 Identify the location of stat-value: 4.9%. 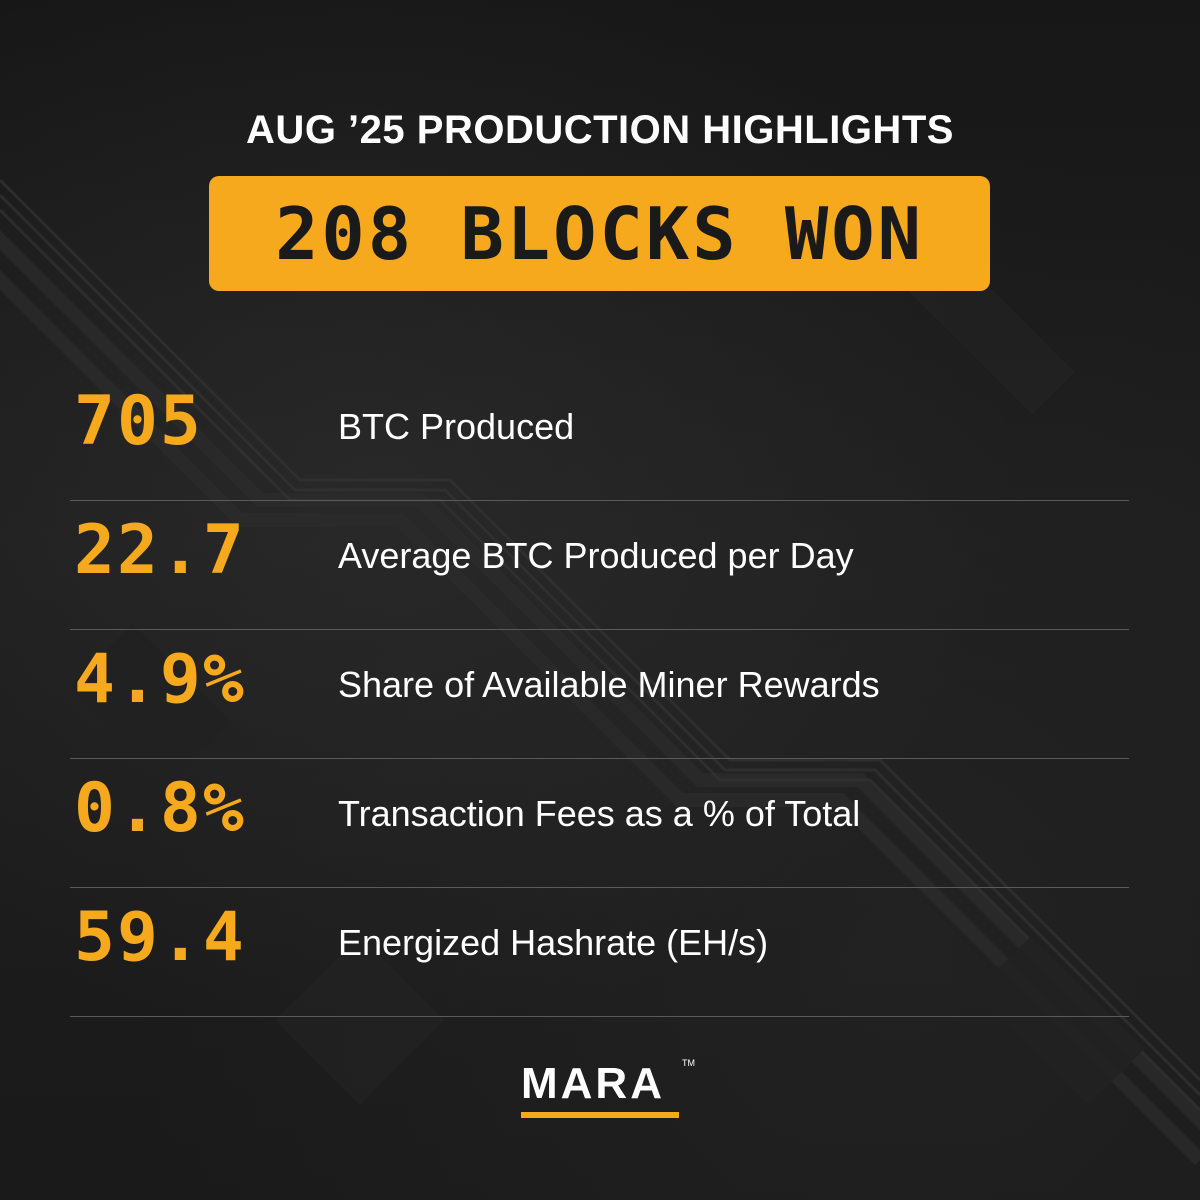
(160, 679).